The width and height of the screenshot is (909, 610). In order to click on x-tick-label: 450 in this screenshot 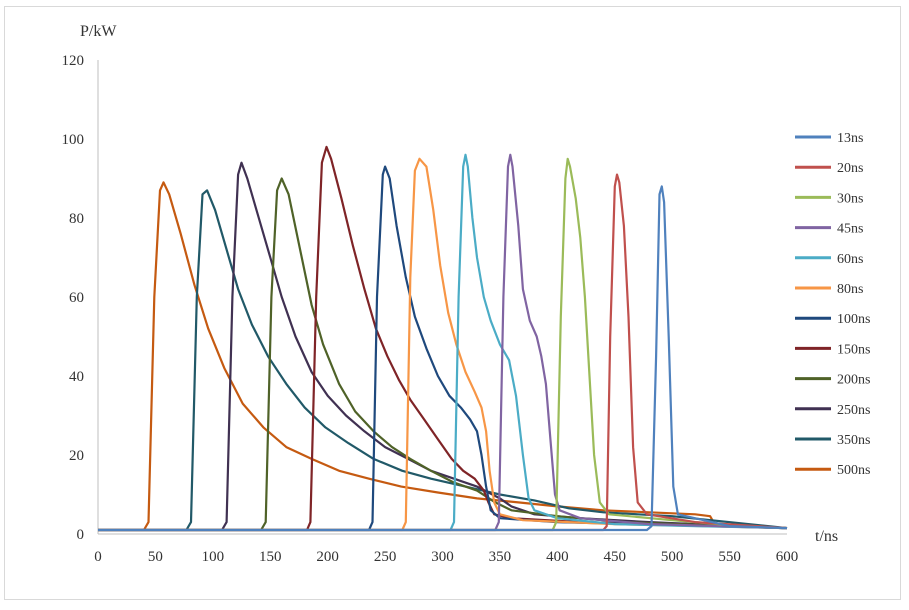, I will do `click(615, 557)`.